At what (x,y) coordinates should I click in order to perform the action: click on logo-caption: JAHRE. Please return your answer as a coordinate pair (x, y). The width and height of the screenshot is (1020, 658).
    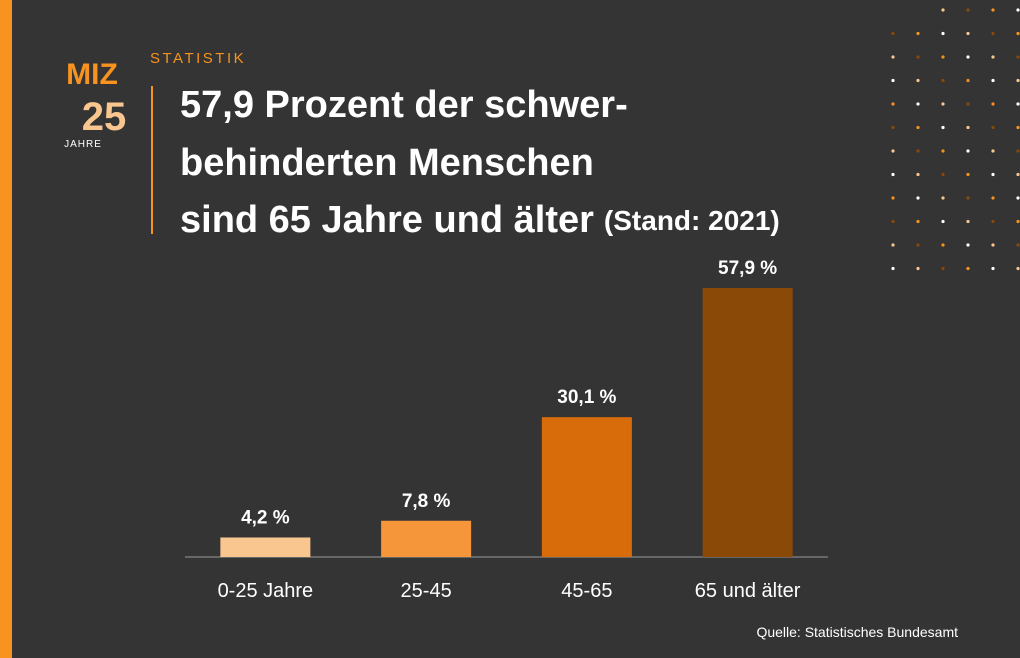
    Looking at the image, I should click on (83, 144).